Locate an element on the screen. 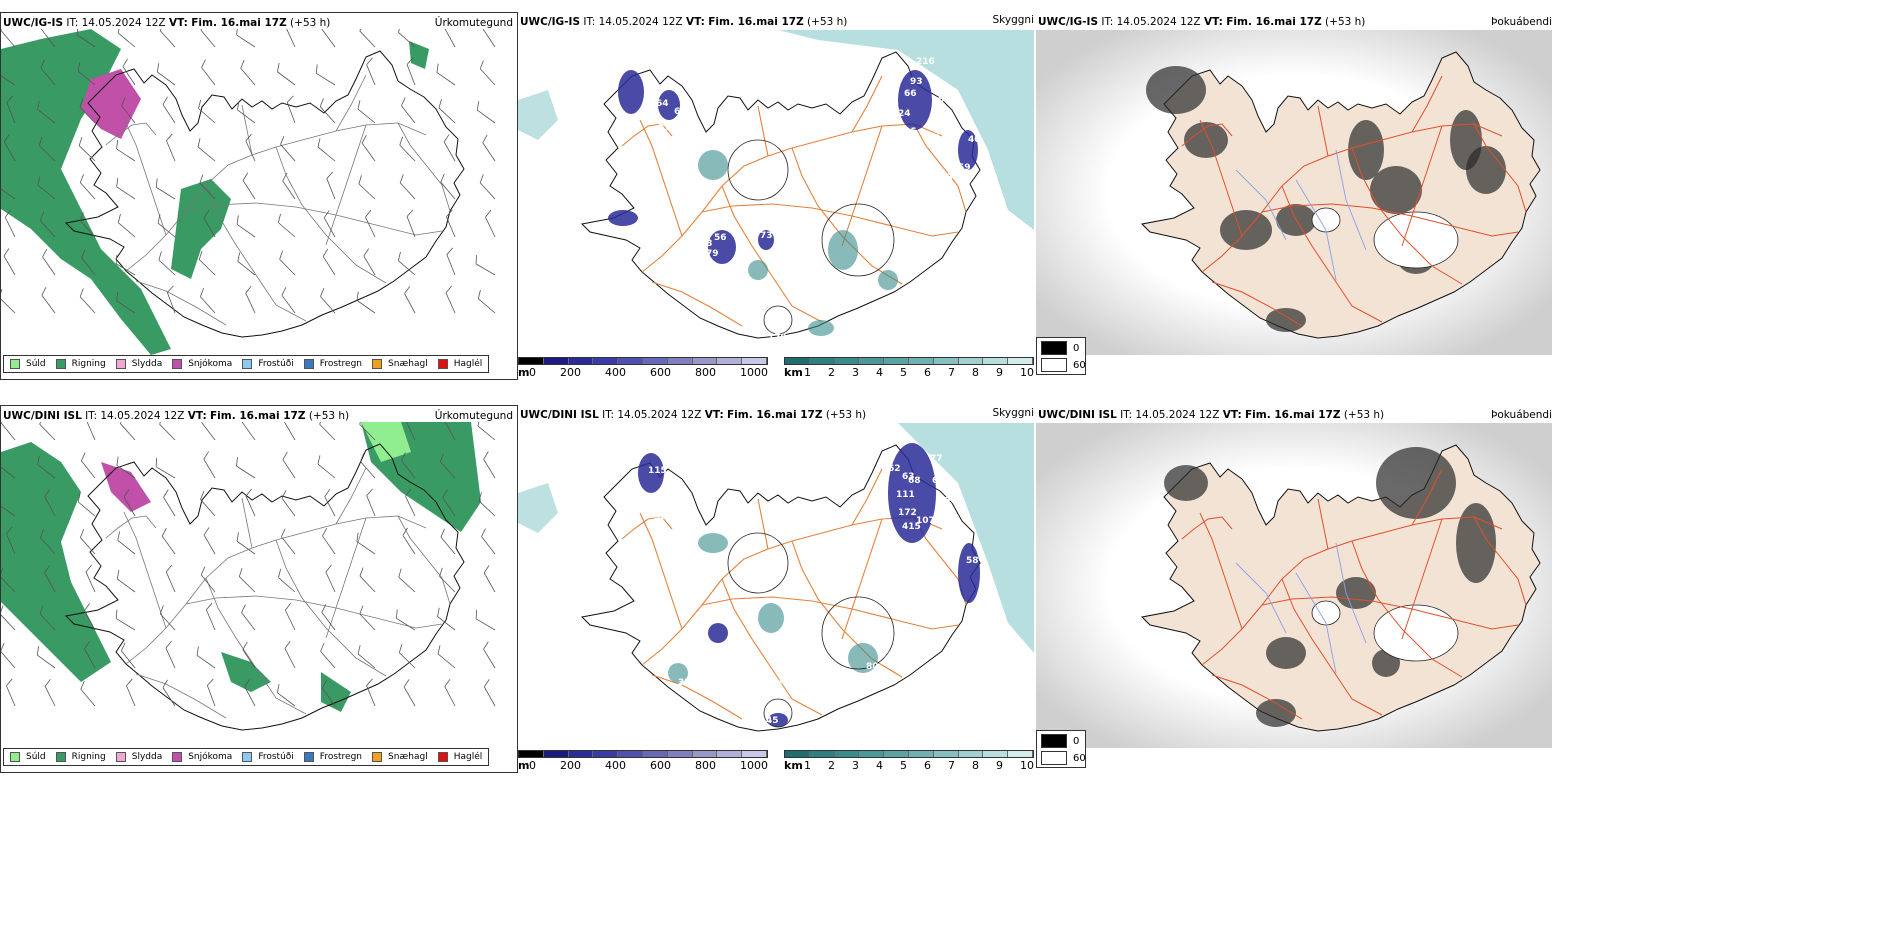  fog-patch is located at coordinates (651, 473).